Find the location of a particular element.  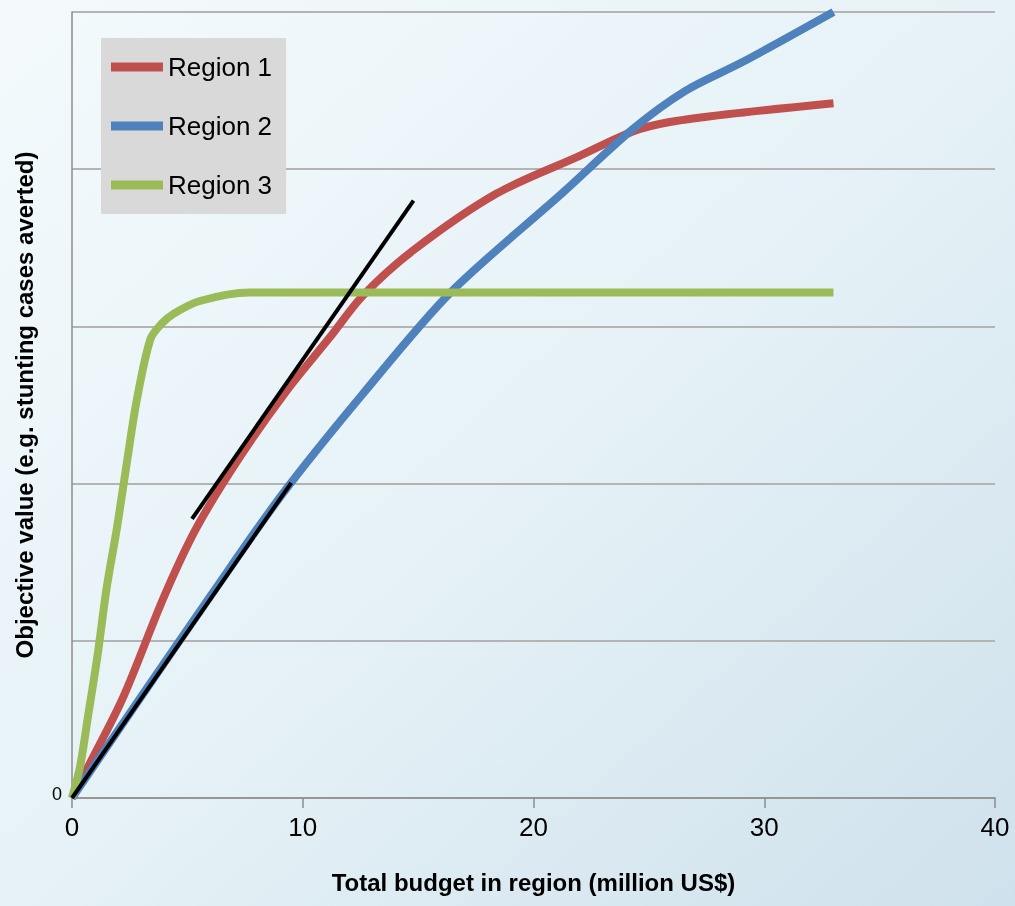

annotation: 0 is located at coordinates (56, 794).